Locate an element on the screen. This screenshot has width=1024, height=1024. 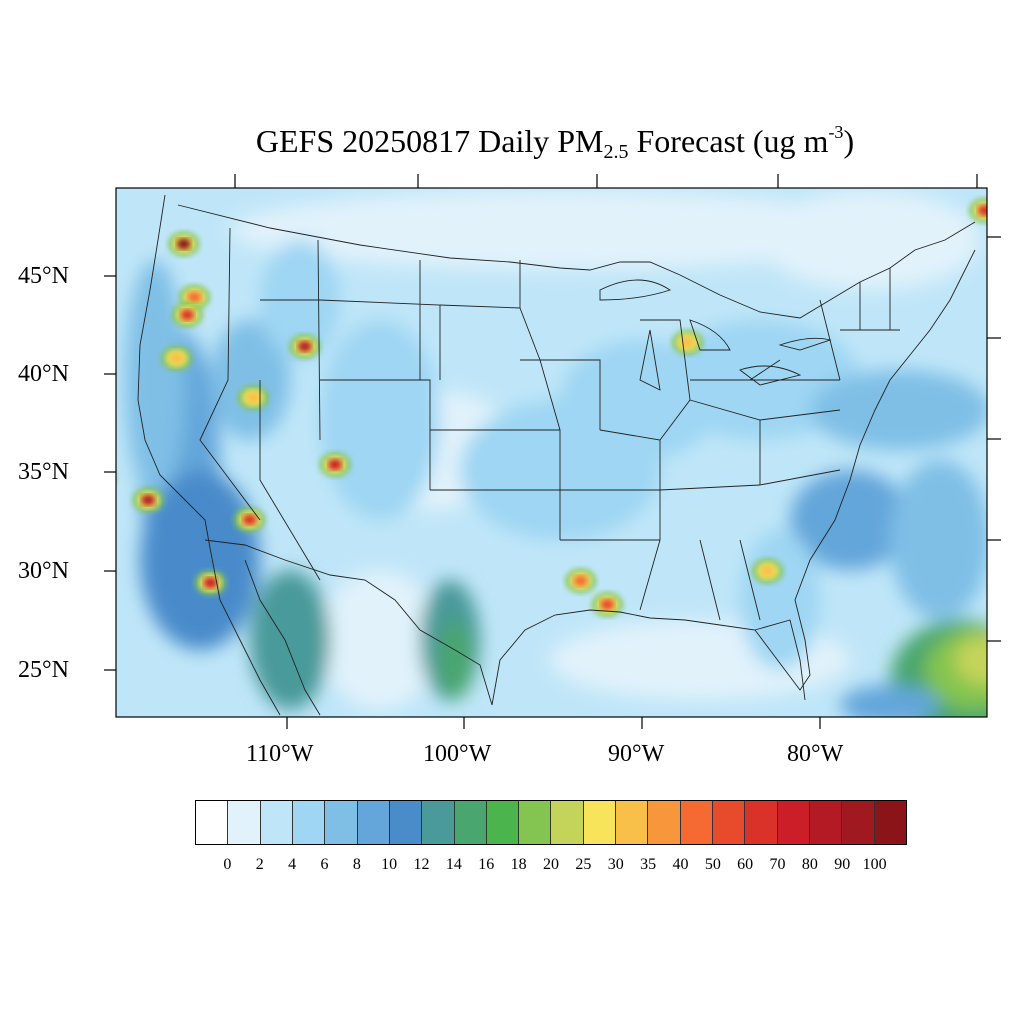
hotspot-ga-fire is located at coordinates (767, 571).